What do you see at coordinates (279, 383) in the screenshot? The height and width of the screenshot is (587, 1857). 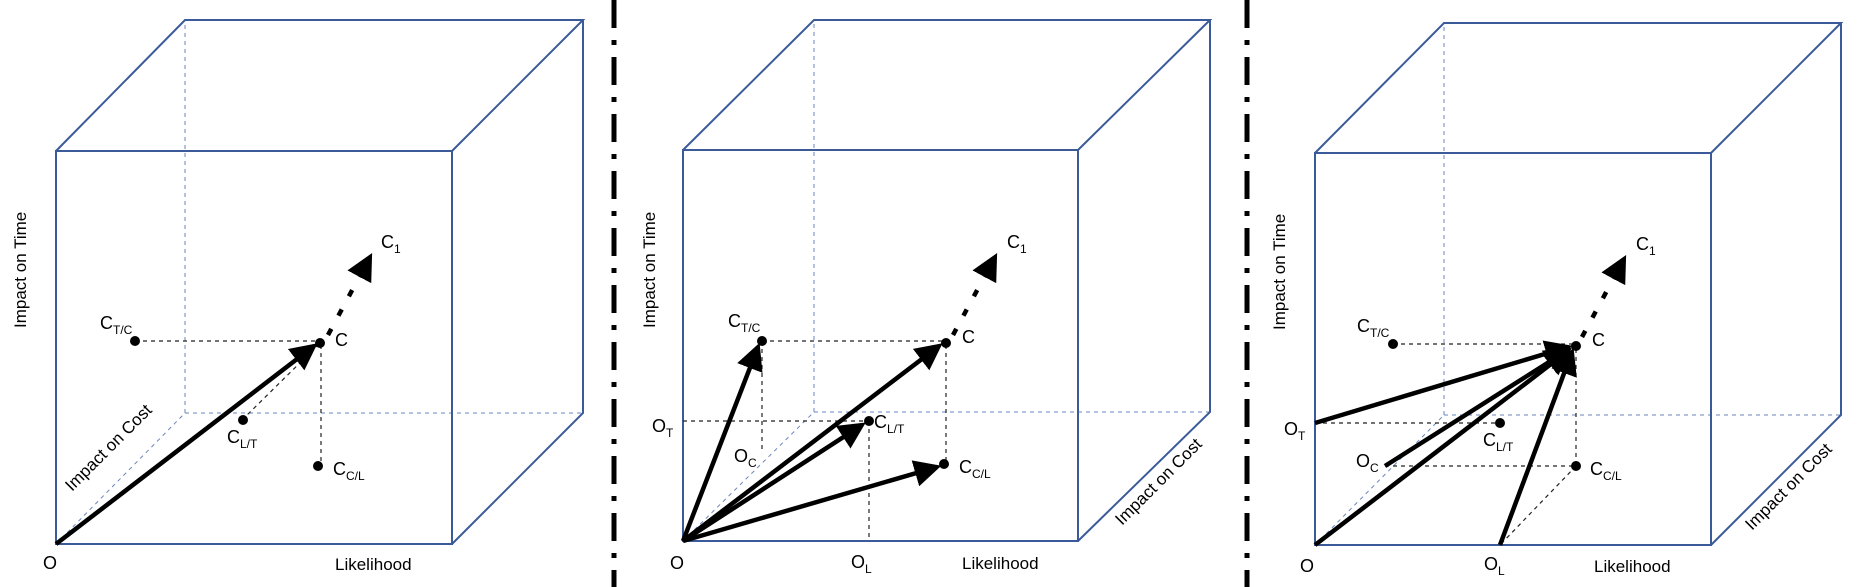 I see `guide-clt-c` at bounding box center [279, 383].